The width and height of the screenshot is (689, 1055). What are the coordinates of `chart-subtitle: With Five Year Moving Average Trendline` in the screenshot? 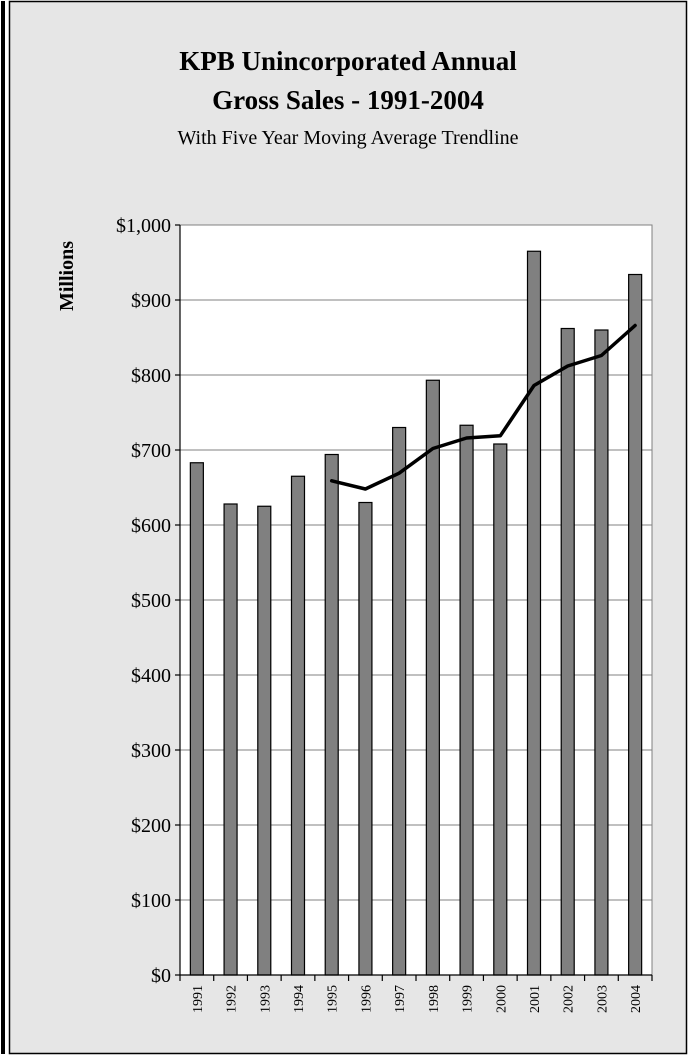 It's located at (347, 138).